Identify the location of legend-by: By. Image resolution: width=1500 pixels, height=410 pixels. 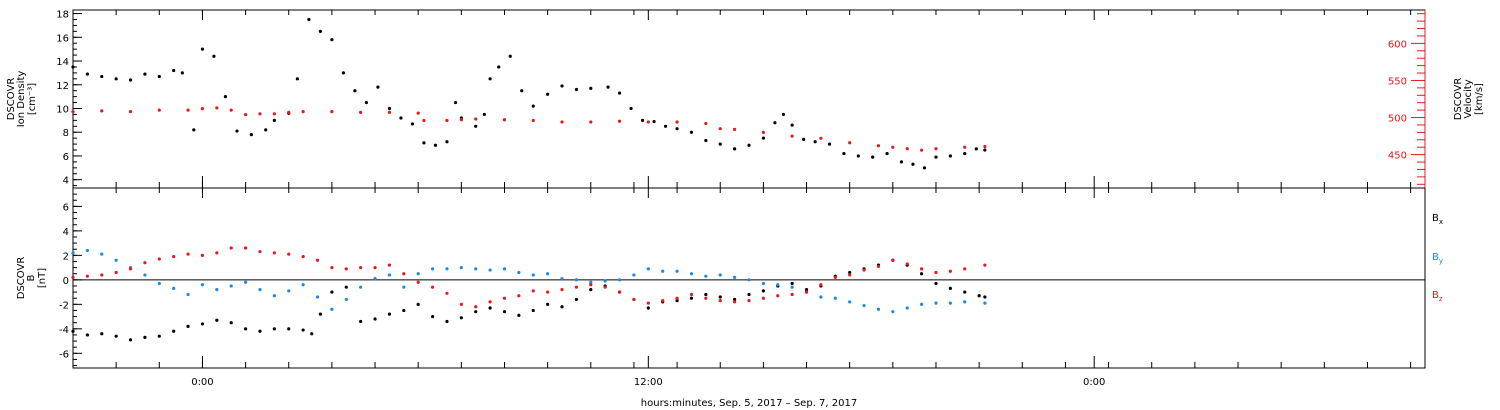
(1437, 258).